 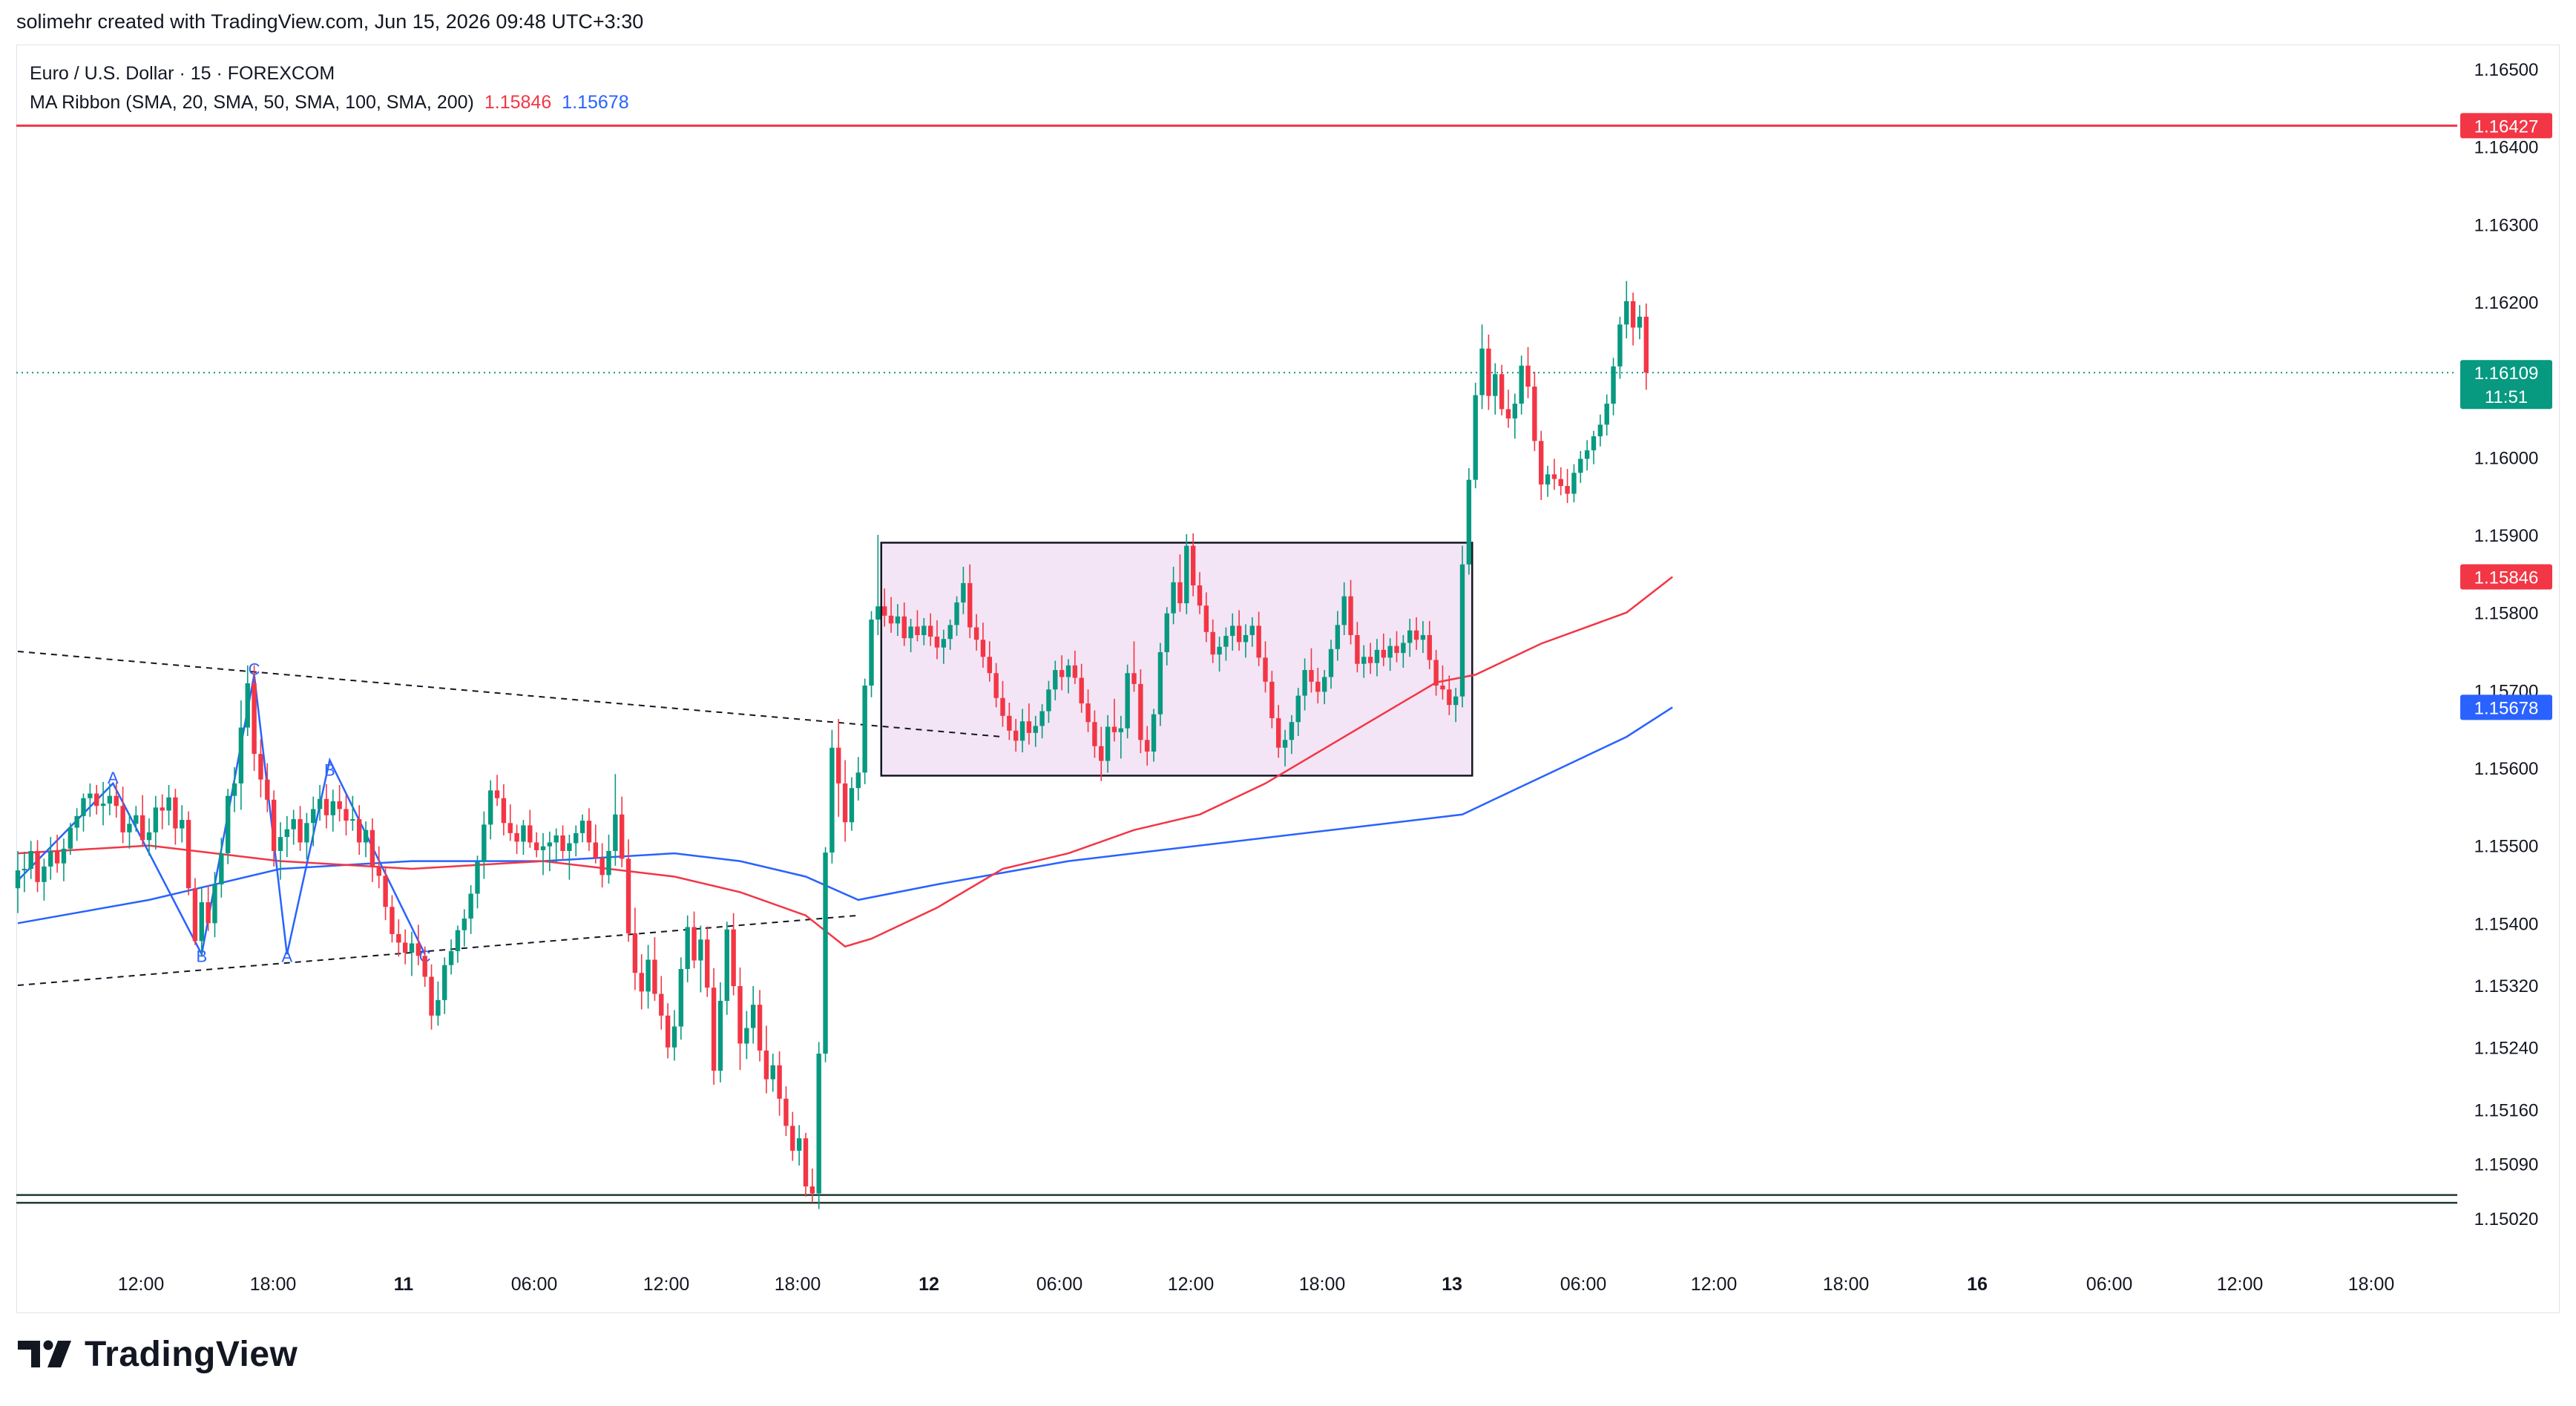 What do you see at coordinates (2506, 708) in the screenshot?
I see `price-badge-value: 1.15678` at bounding box center [2506, 708].